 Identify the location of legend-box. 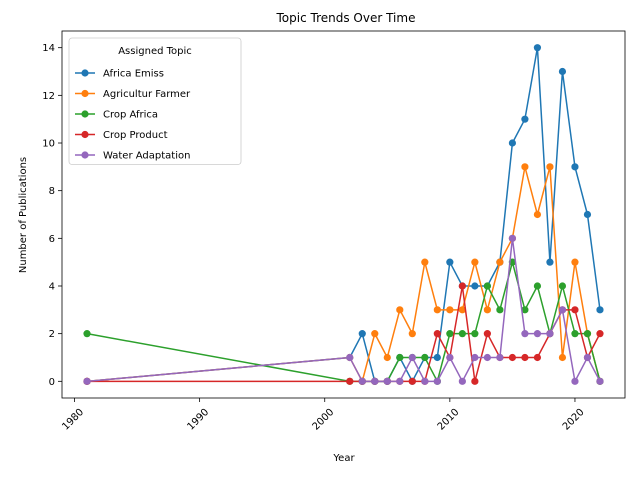
(155, 101).